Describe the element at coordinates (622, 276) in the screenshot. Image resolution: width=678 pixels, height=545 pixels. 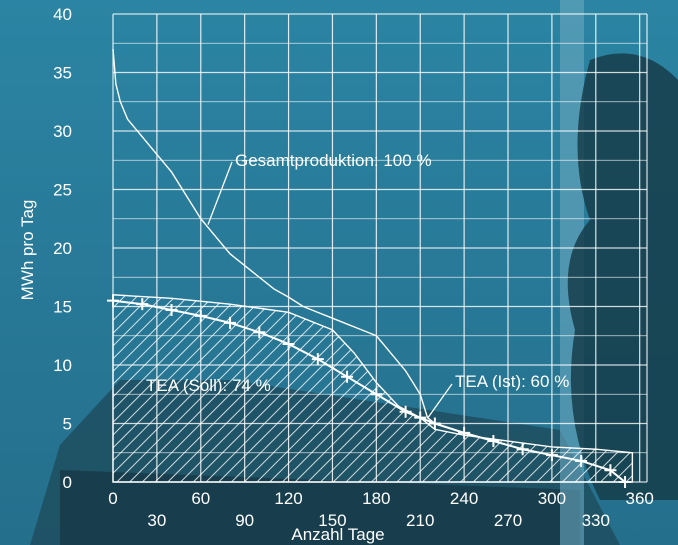
I see `tree` at that location.